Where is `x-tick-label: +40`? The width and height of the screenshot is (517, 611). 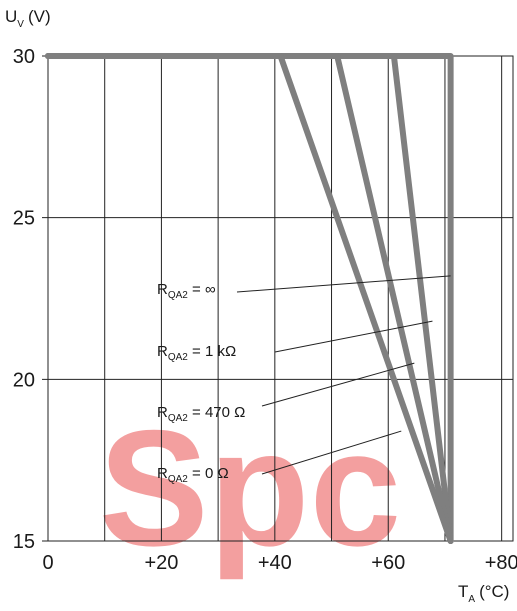
x-tick-label: +40 is located at coordinates (275, 563).